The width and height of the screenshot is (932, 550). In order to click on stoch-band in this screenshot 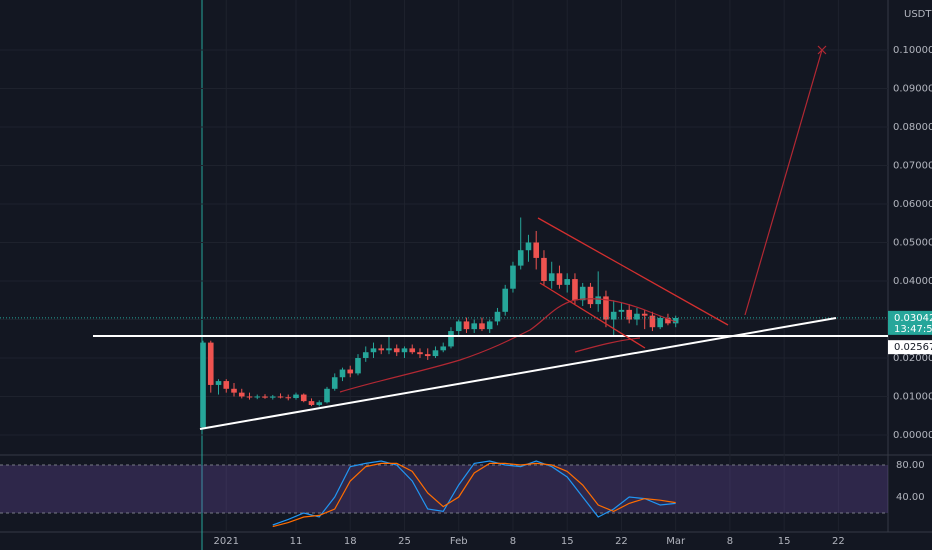, I will do `click(444, 489)`.